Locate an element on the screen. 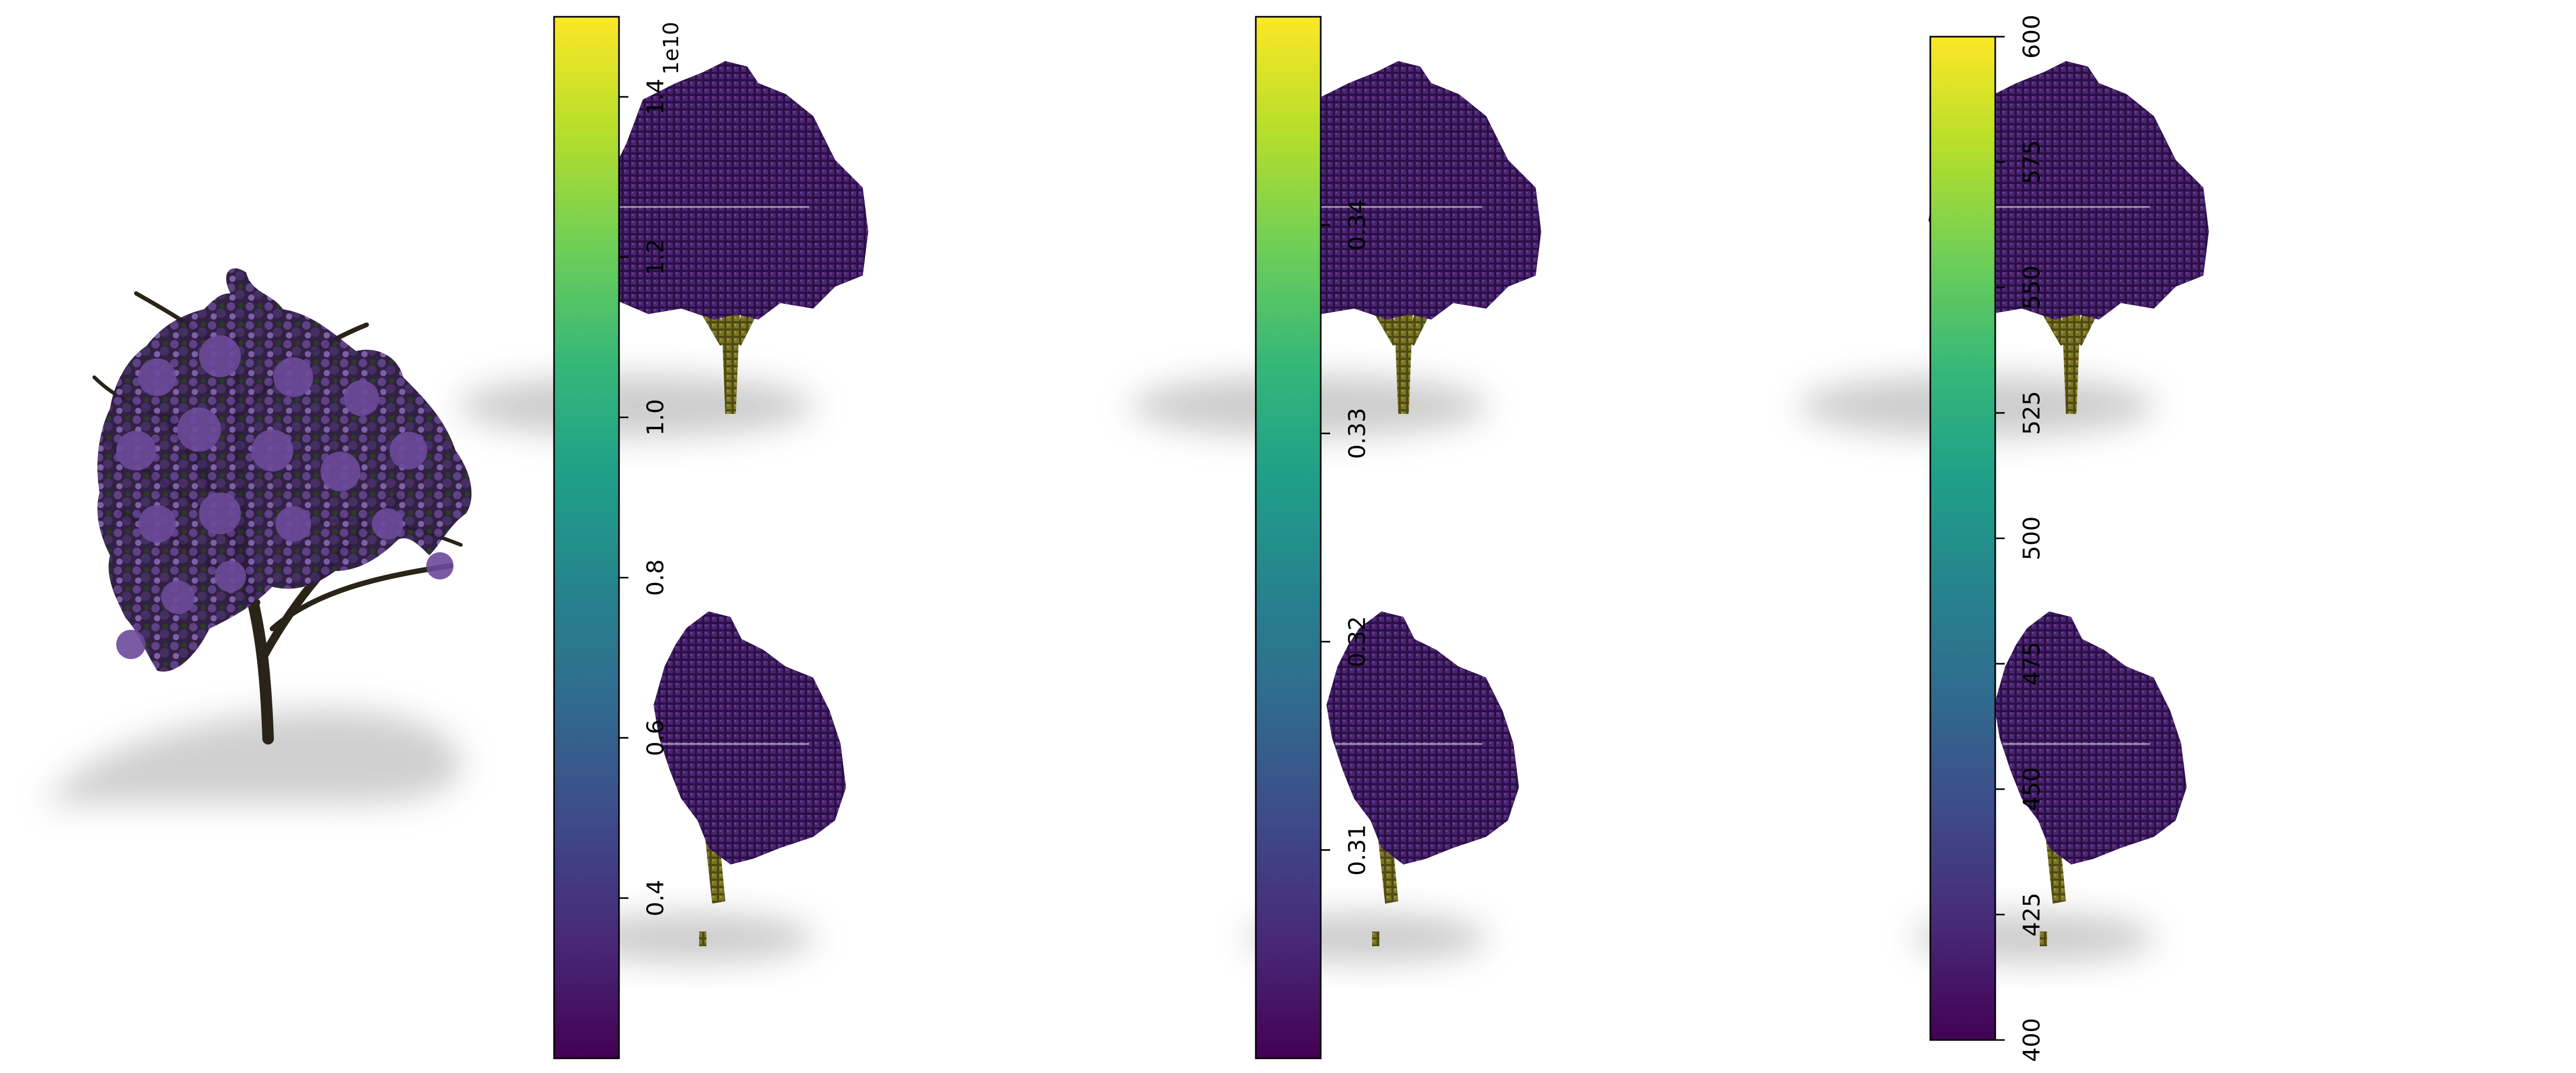  colorbar-tick-label: 1.2 is located at coordinates (656, 257).